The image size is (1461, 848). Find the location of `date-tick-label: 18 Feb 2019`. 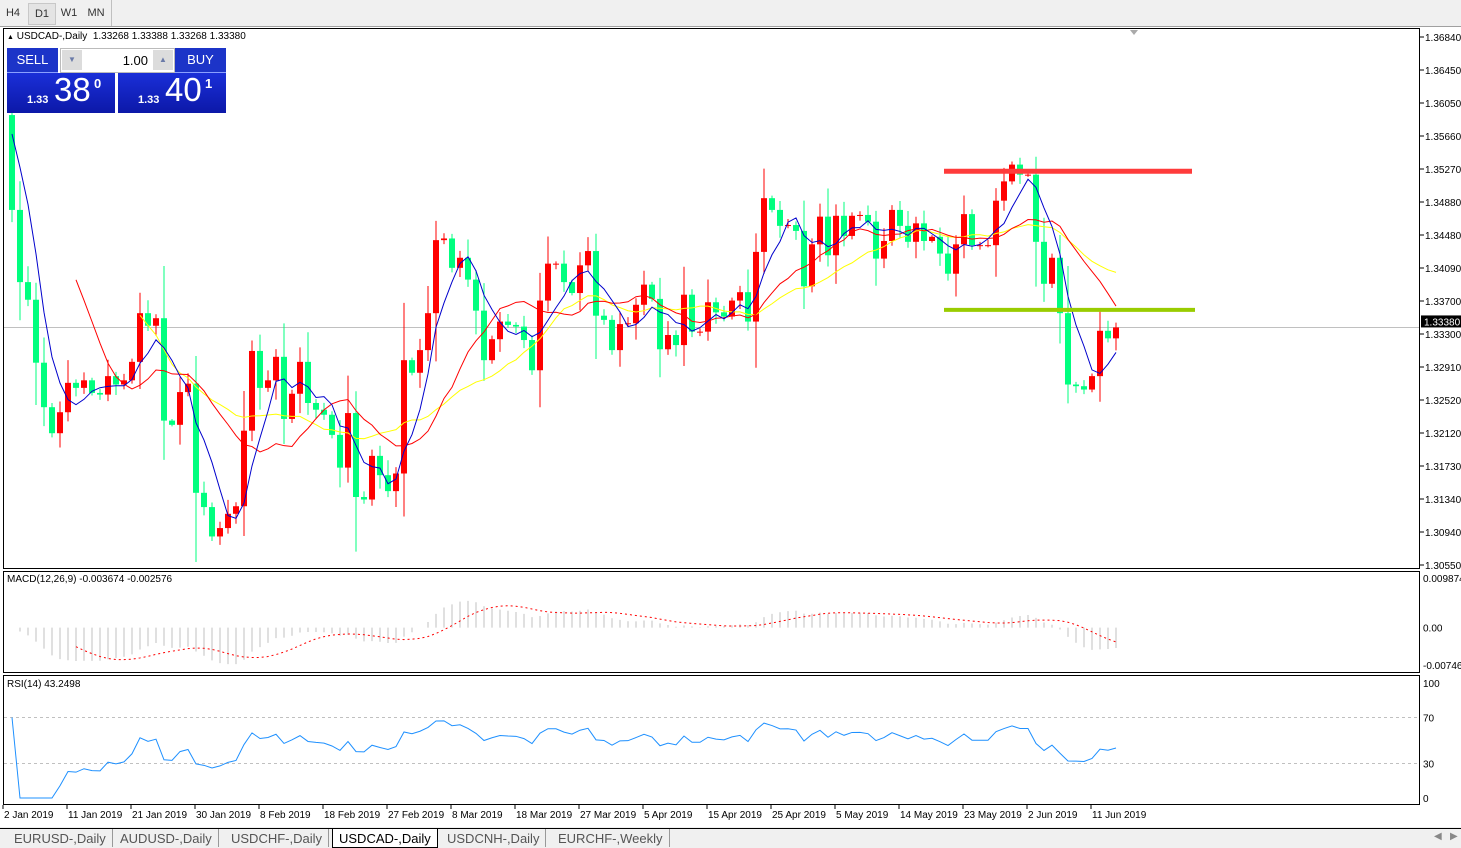

date-tick-label: 18 Feb 2019 is located at coordinates (352, 815).